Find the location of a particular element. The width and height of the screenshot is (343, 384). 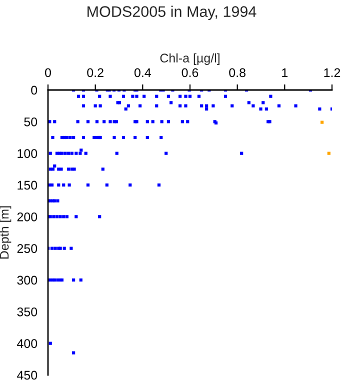

x-tick-label: 0.8 is located at coordinates (237, 73).